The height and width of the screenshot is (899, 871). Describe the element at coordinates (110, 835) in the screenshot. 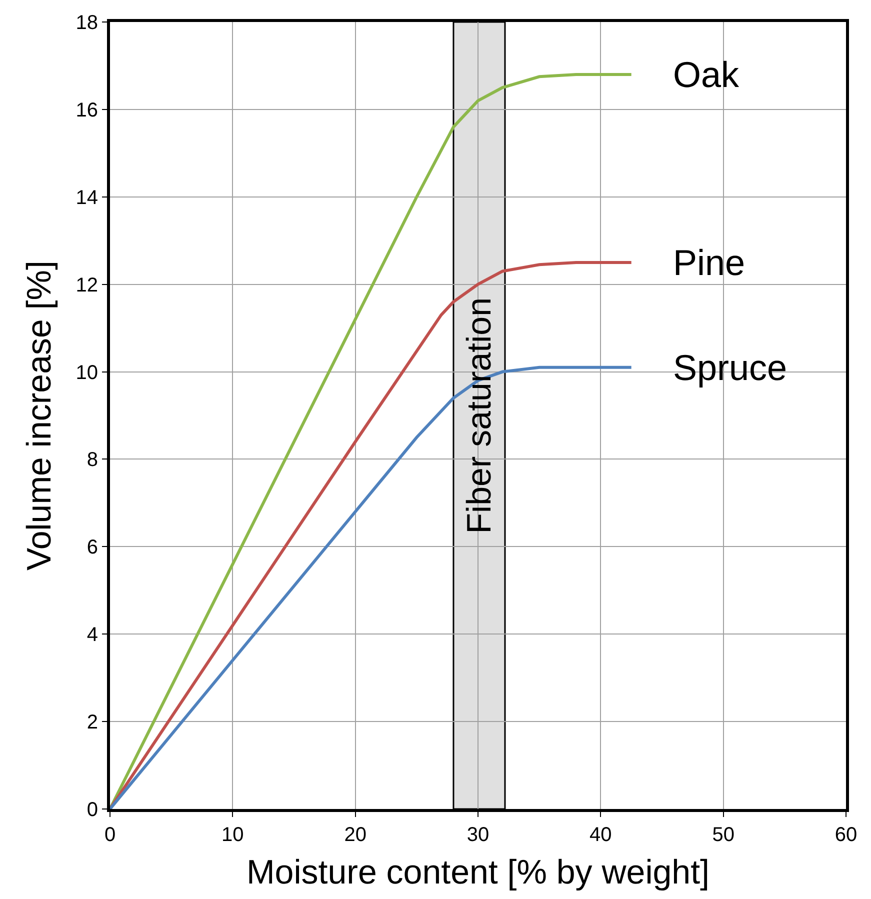

I see `x-tick-label: 0` at that location.